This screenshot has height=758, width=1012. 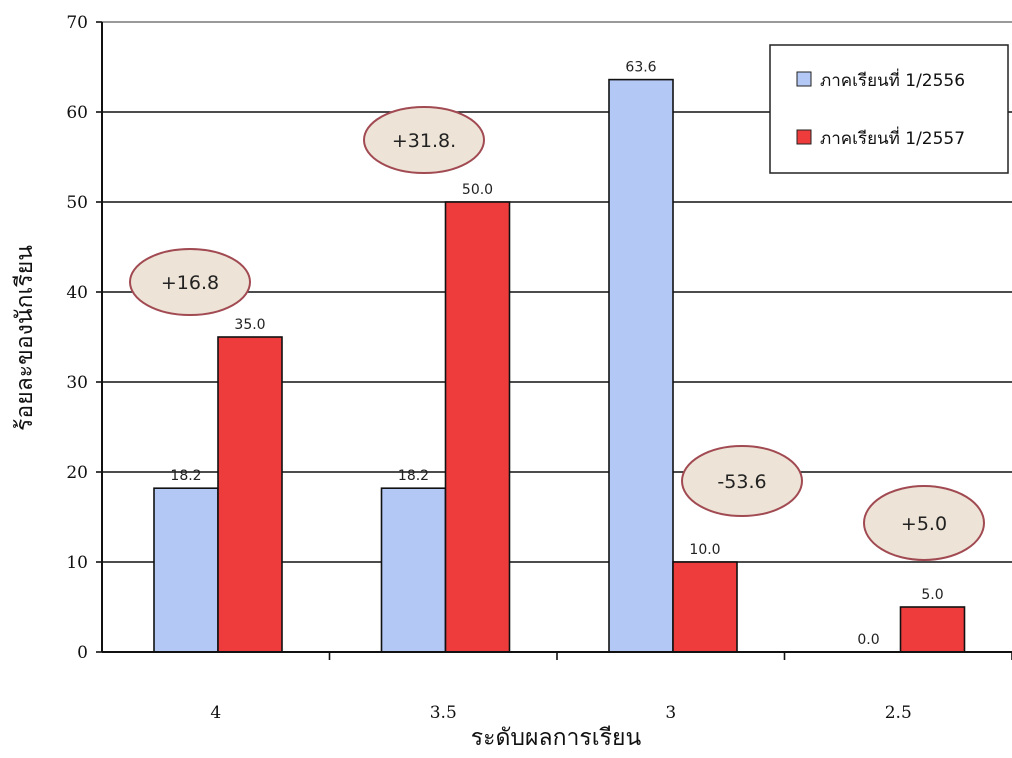 What do you see at coordinates (477, 190) in the screenshot?
I see `data-label: 50.0` at bounding box center [477, 190].